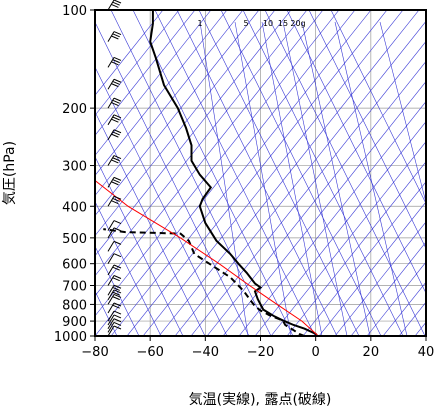  I want to click on y-tick-label: 300, so click(74, 167).